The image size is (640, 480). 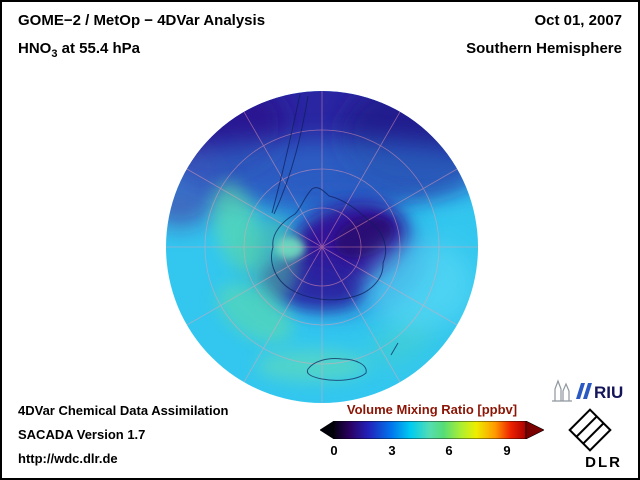 What do you see at coordinates (394, 349) in the screenshot?
I see `coastline-new-zealand` at bounding box center [394, 349].